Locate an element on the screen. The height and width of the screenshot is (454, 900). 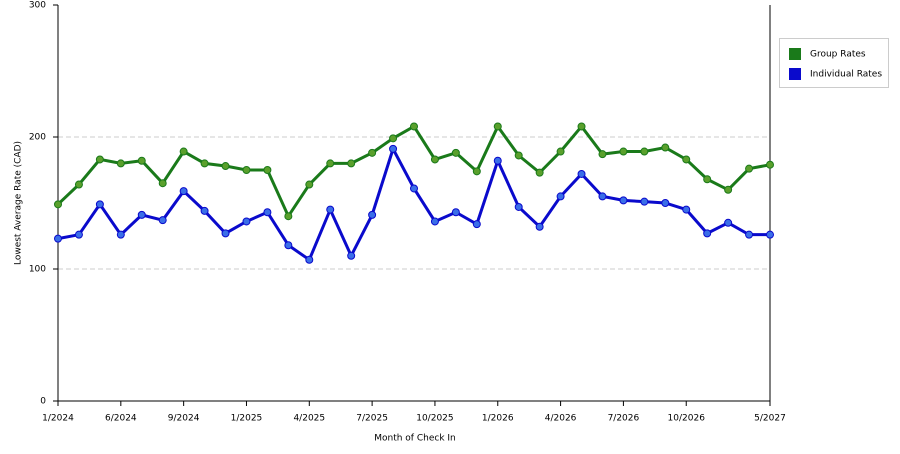
x-tick-label: 4/2025 is located at coordinates (309, 419).